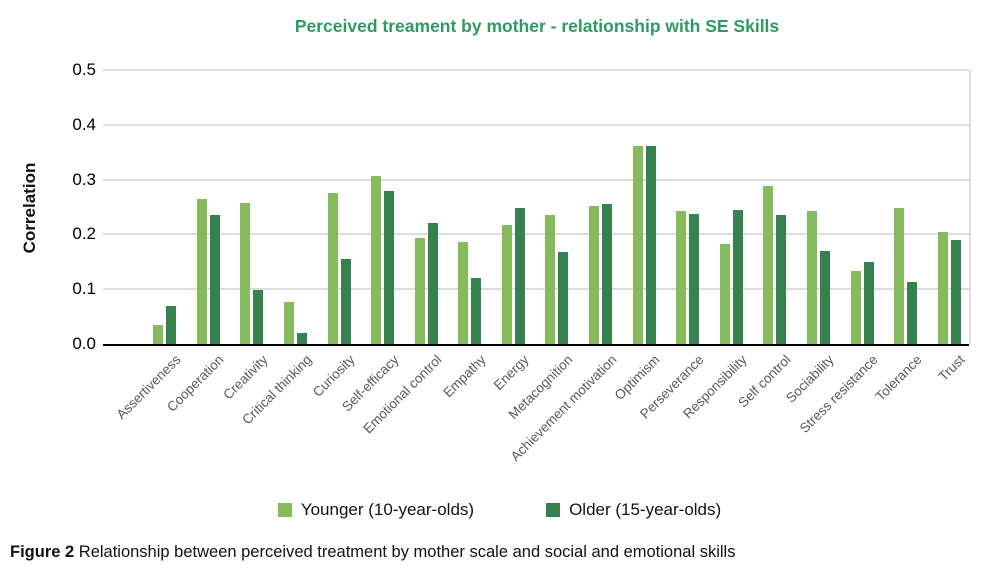 The width and height of the screenshot is (999, 579). I want to click on bar-younger-metacognition, so click(550, 279).